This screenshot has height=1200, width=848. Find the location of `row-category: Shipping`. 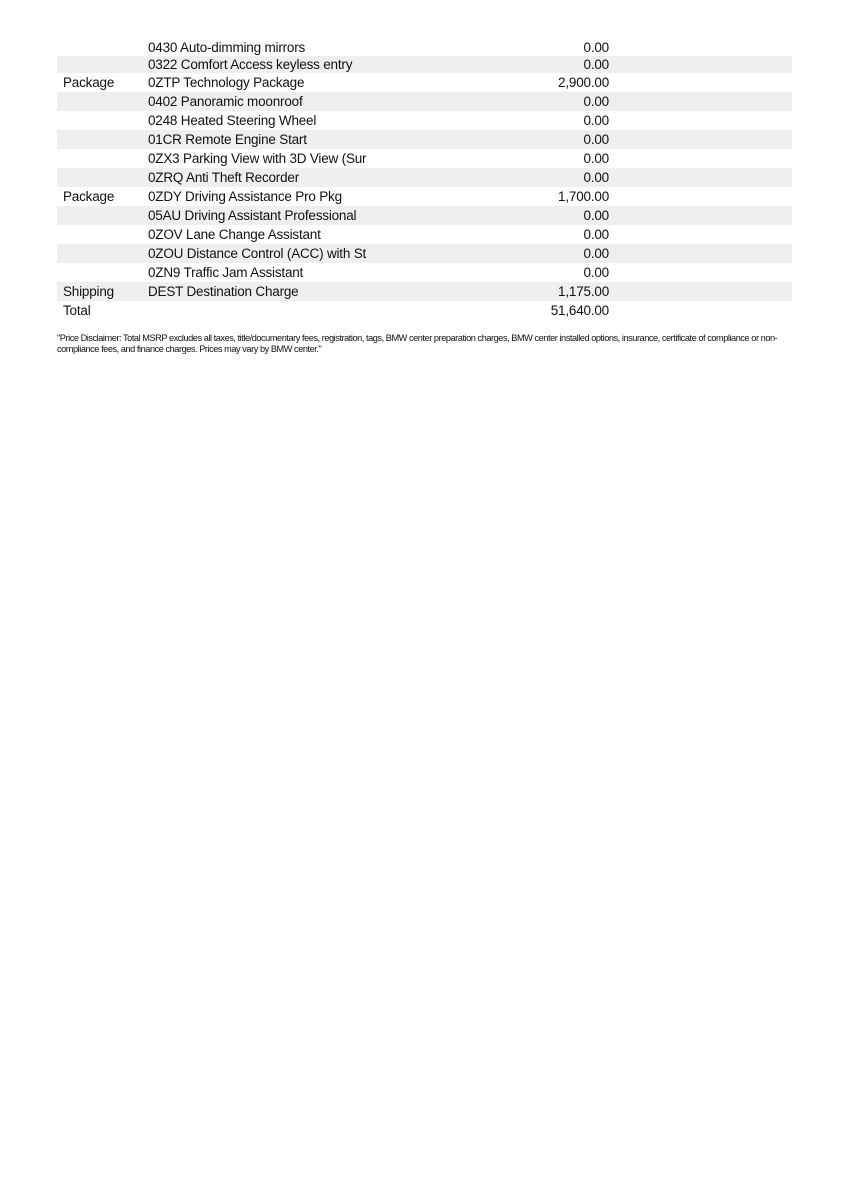

row-category: Shipping is located at coordinates (88, 291).